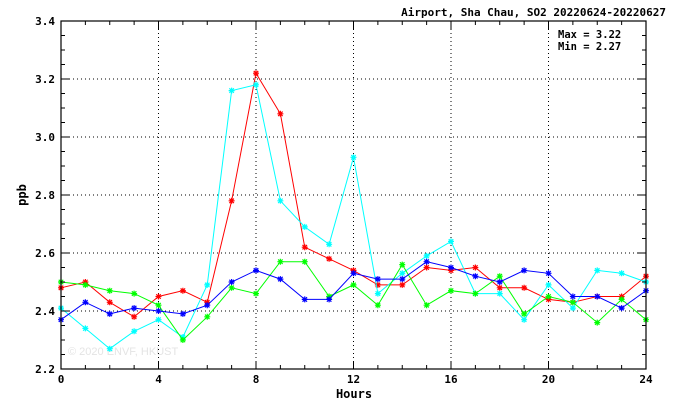  I want to click on y-axis-label: ppb, so click(22, 195).